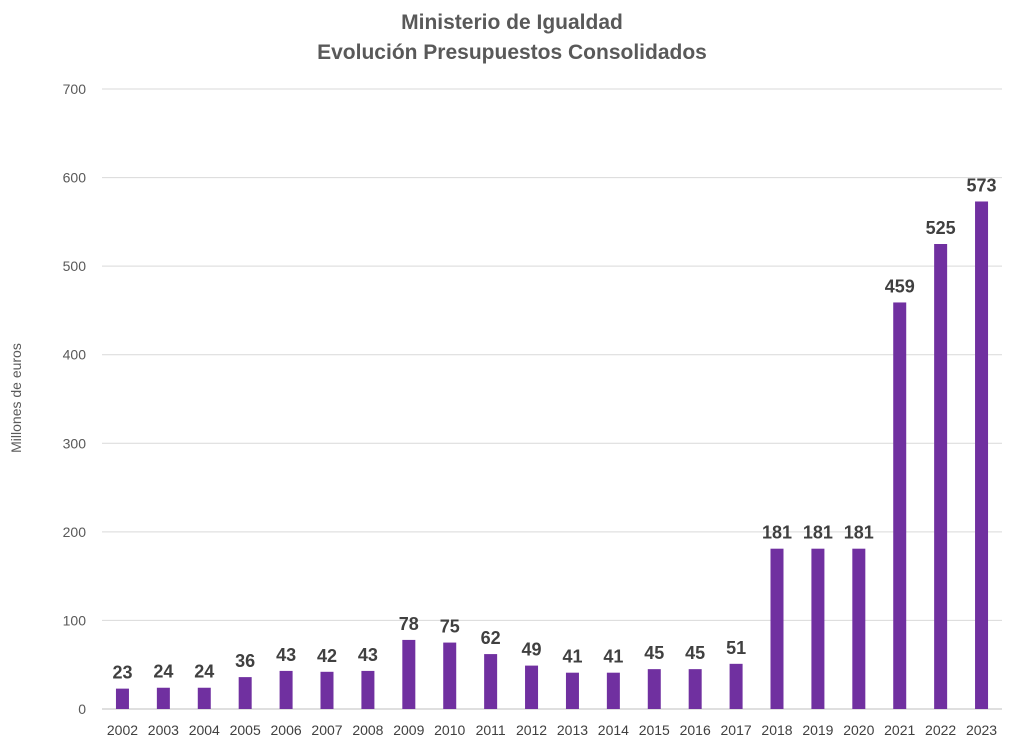 The height and width of the screenshot is (756, 1024). Describe the element at coordinates (75, 443) in the screenshot. I see `y-tick-label: 300` at that location.